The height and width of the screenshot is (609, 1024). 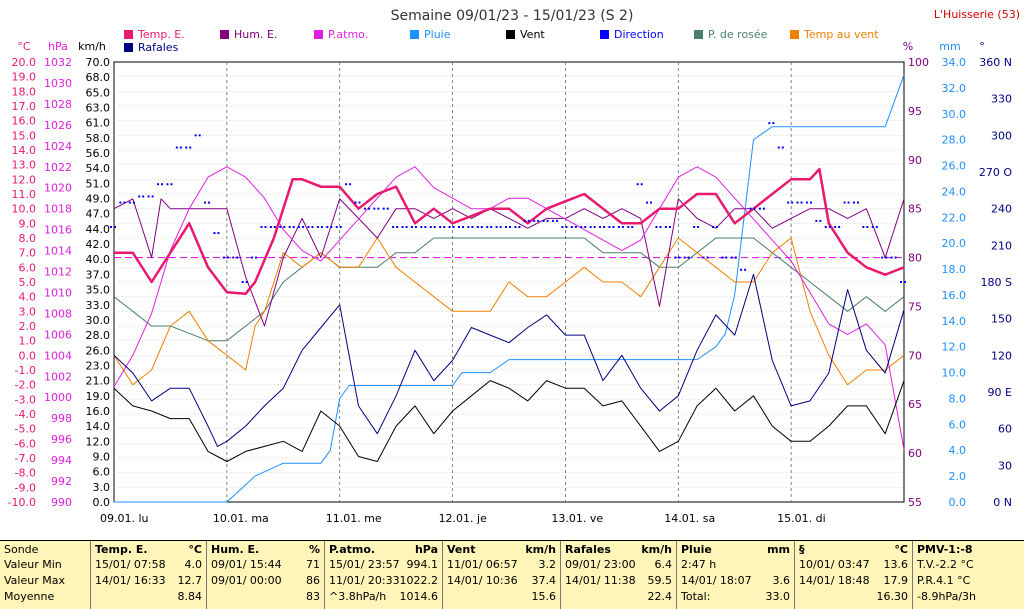 What do you see at coordinates (716, 580) in the screenshot?
I see `stats-when: 14/01/ 18:07` at bounding box center [716, 580].